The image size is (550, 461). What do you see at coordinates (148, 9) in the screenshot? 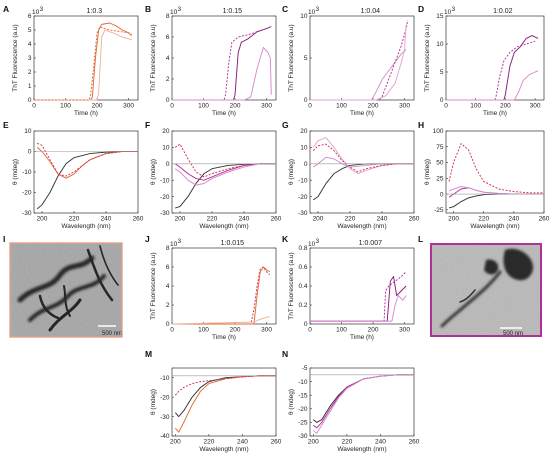
I see `panel-label-B: B` at bounding box center [148, 9].